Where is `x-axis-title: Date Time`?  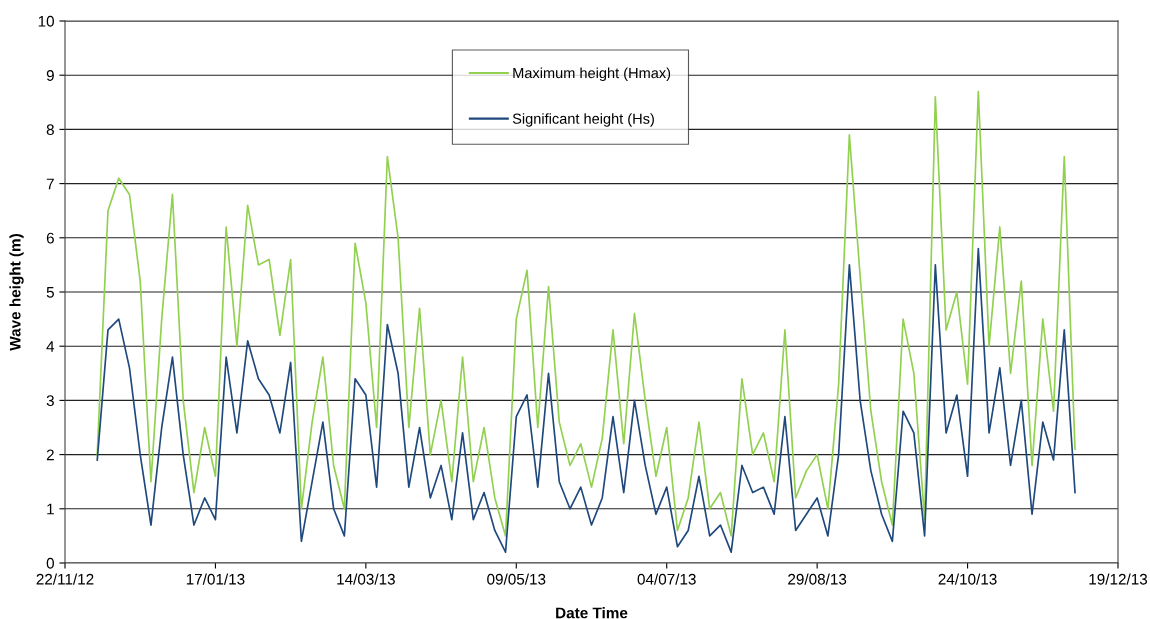
x-axis-title: Date Time is located at coordinates (592, 613).